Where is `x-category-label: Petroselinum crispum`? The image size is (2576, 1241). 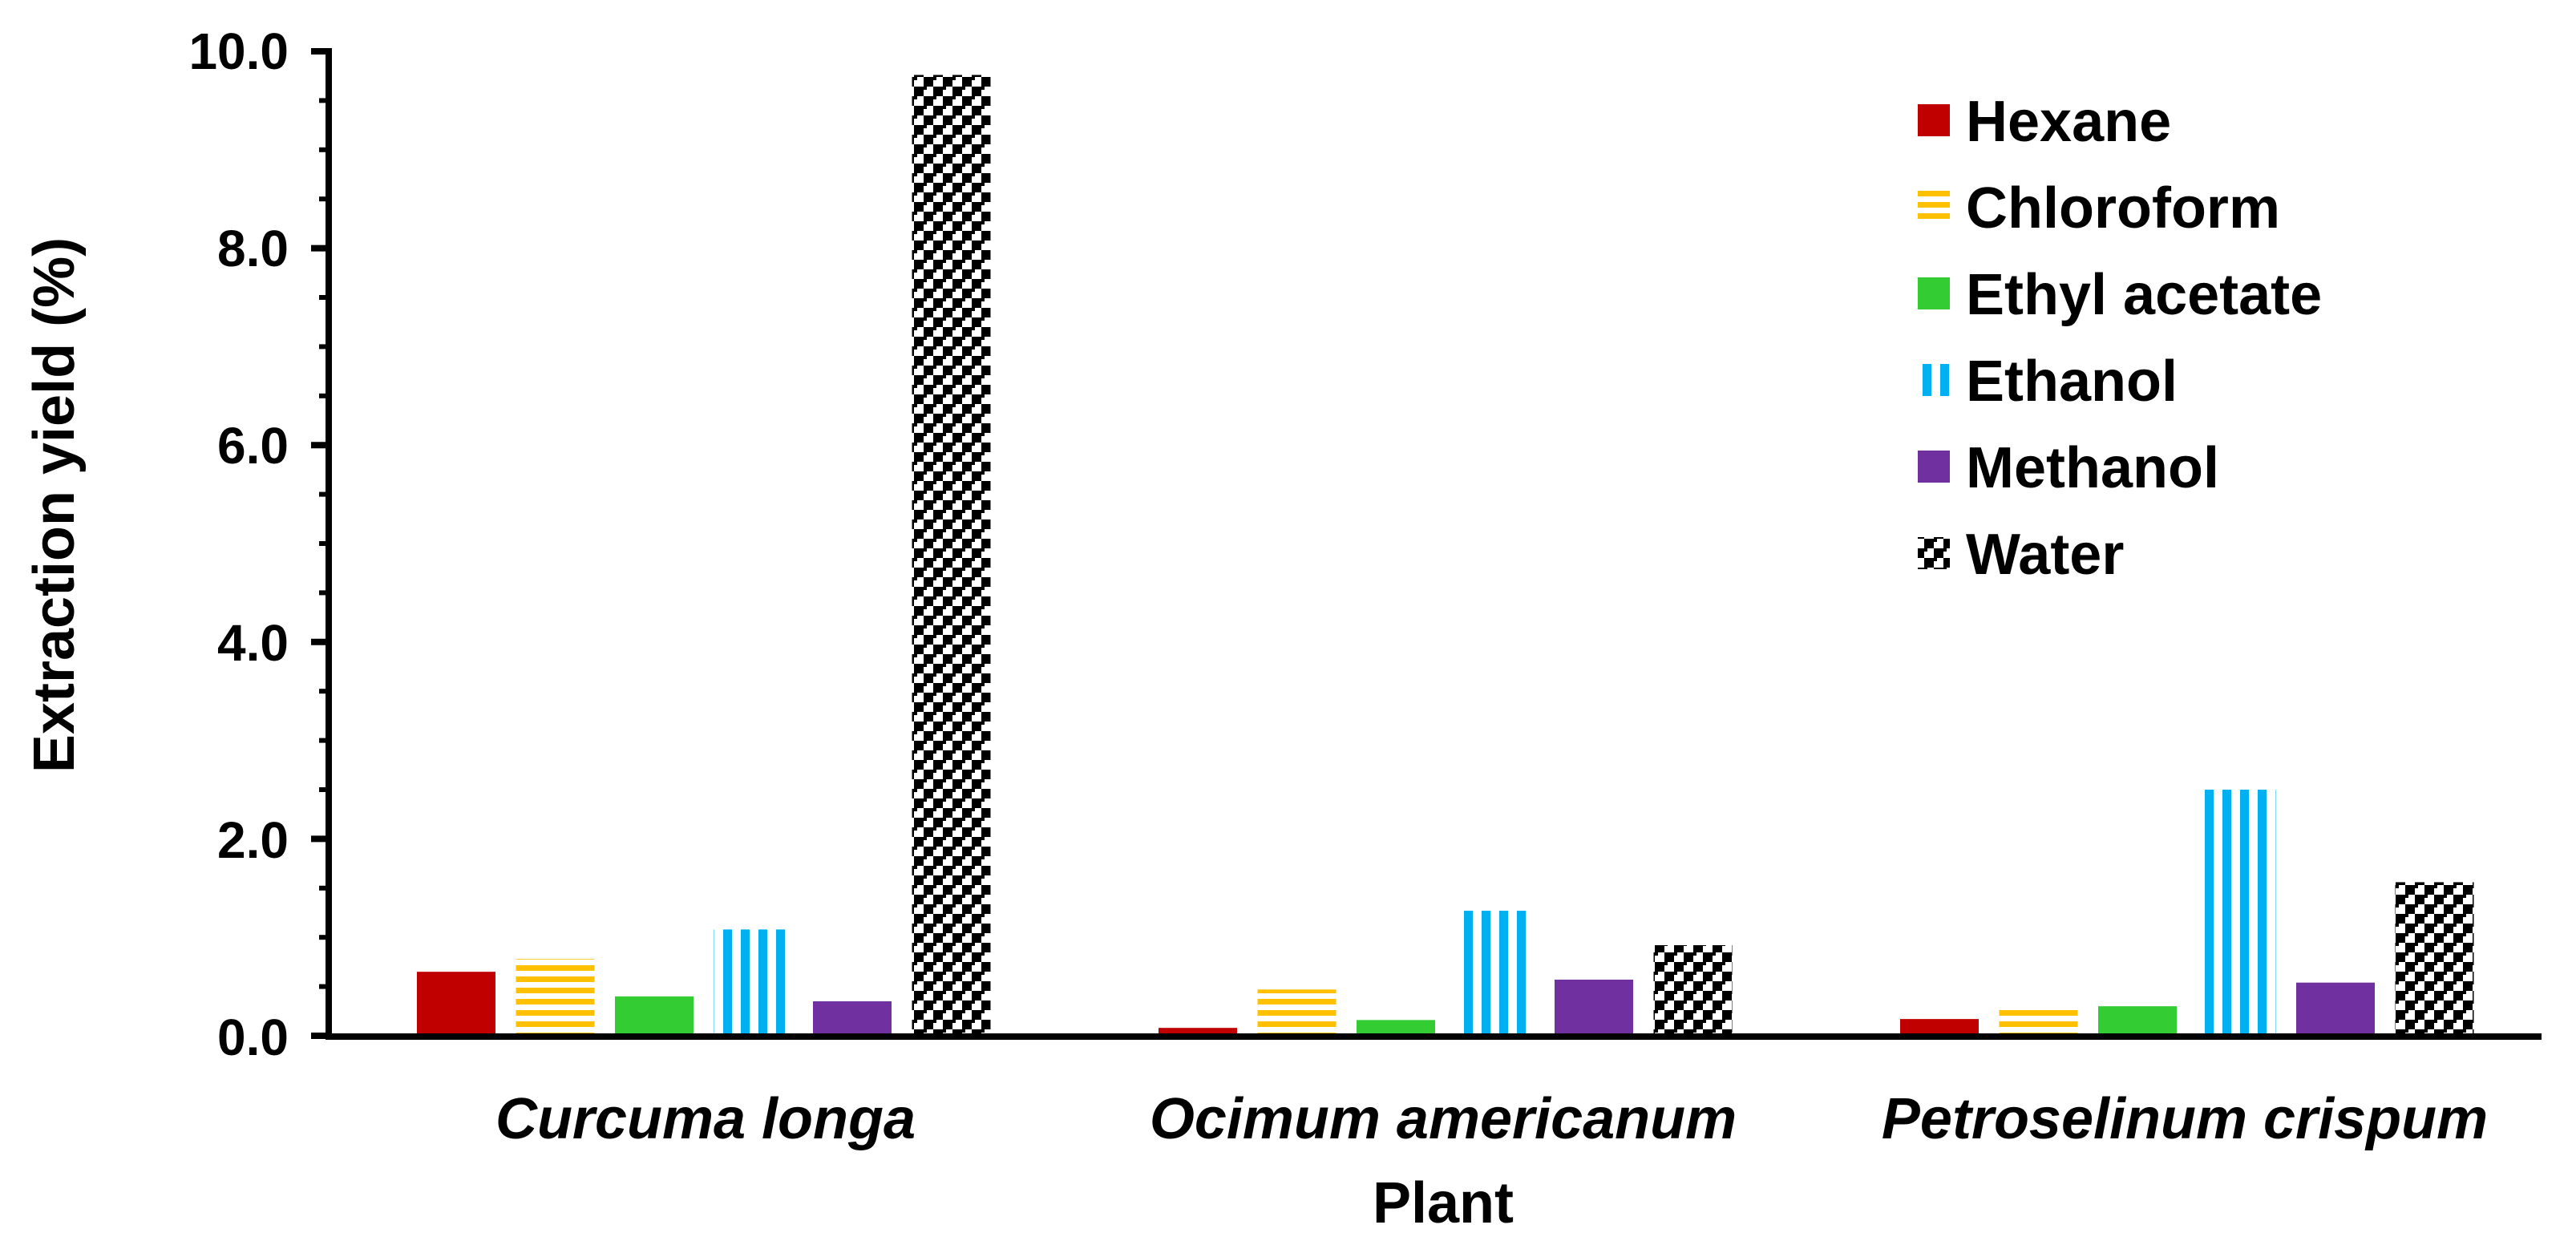
x-category-label: Petroselinum crispum is located at coordinates (2185, 1119).